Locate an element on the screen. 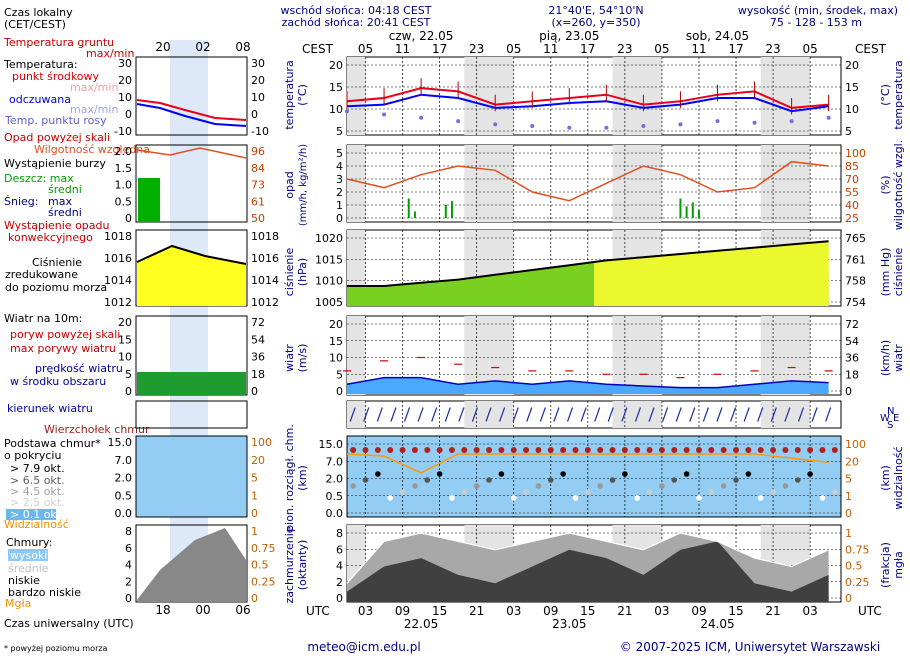 The height and width of the screenshot is (660, 910). cest-ticks: 05 11 17 23 05 11 17 23 05 11 17 23 05 is located at coordinates (588, 49).